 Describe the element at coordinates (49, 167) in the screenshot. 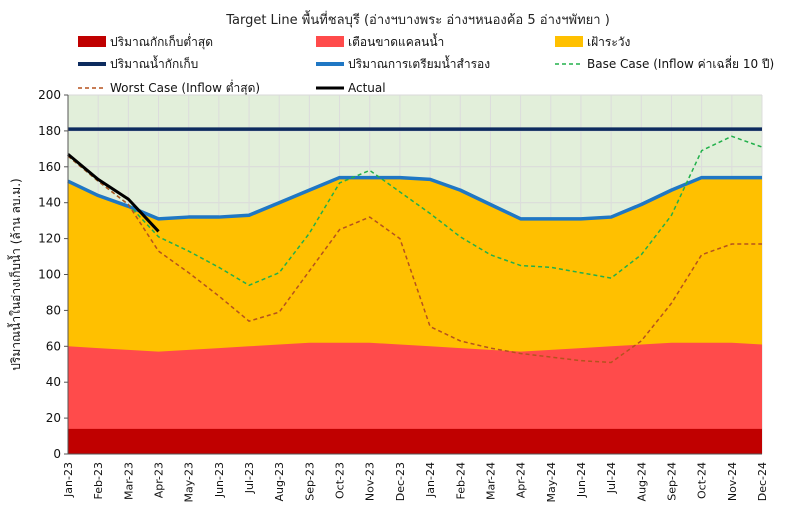

I see `y-tick-label: 160` at that location.